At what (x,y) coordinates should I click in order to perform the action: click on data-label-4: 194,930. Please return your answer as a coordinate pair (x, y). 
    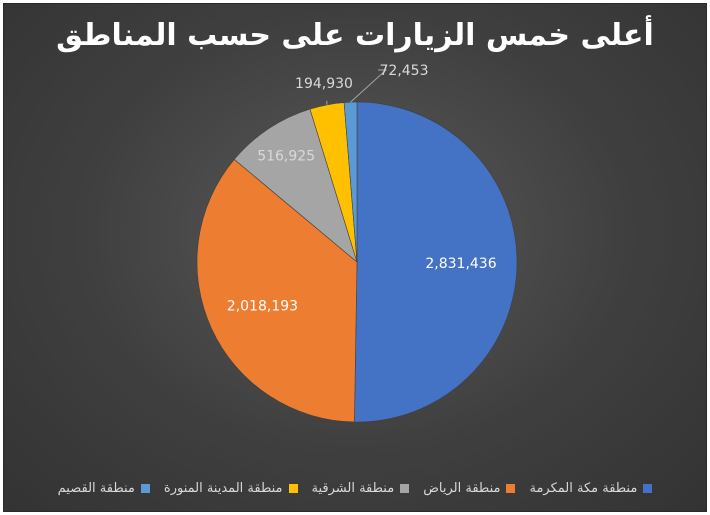
    Looking at the image, I should click on (324, 84).